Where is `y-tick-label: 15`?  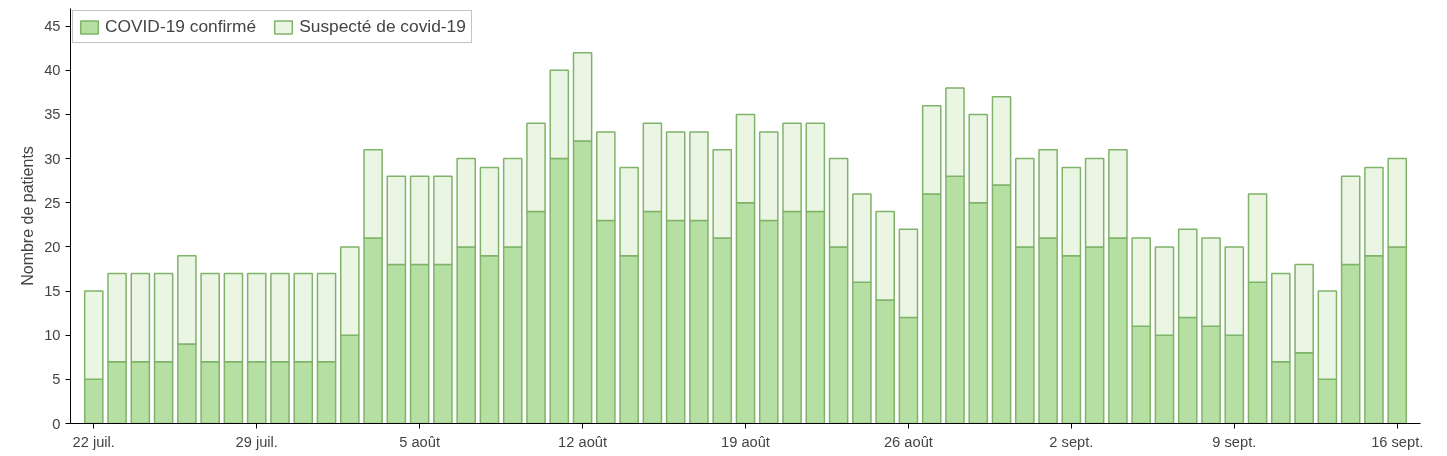 y-tick-label: 15 is located at coordinates (52, 291).